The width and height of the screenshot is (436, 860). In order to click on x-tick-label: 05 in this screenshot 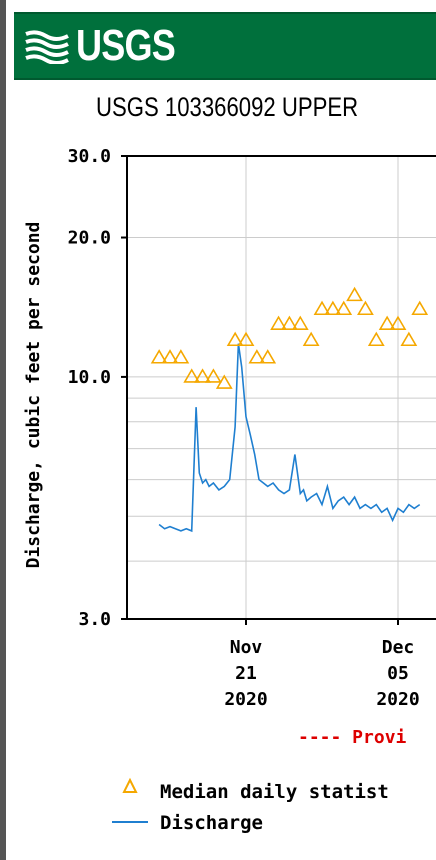, I will do `click(398, 673)`.